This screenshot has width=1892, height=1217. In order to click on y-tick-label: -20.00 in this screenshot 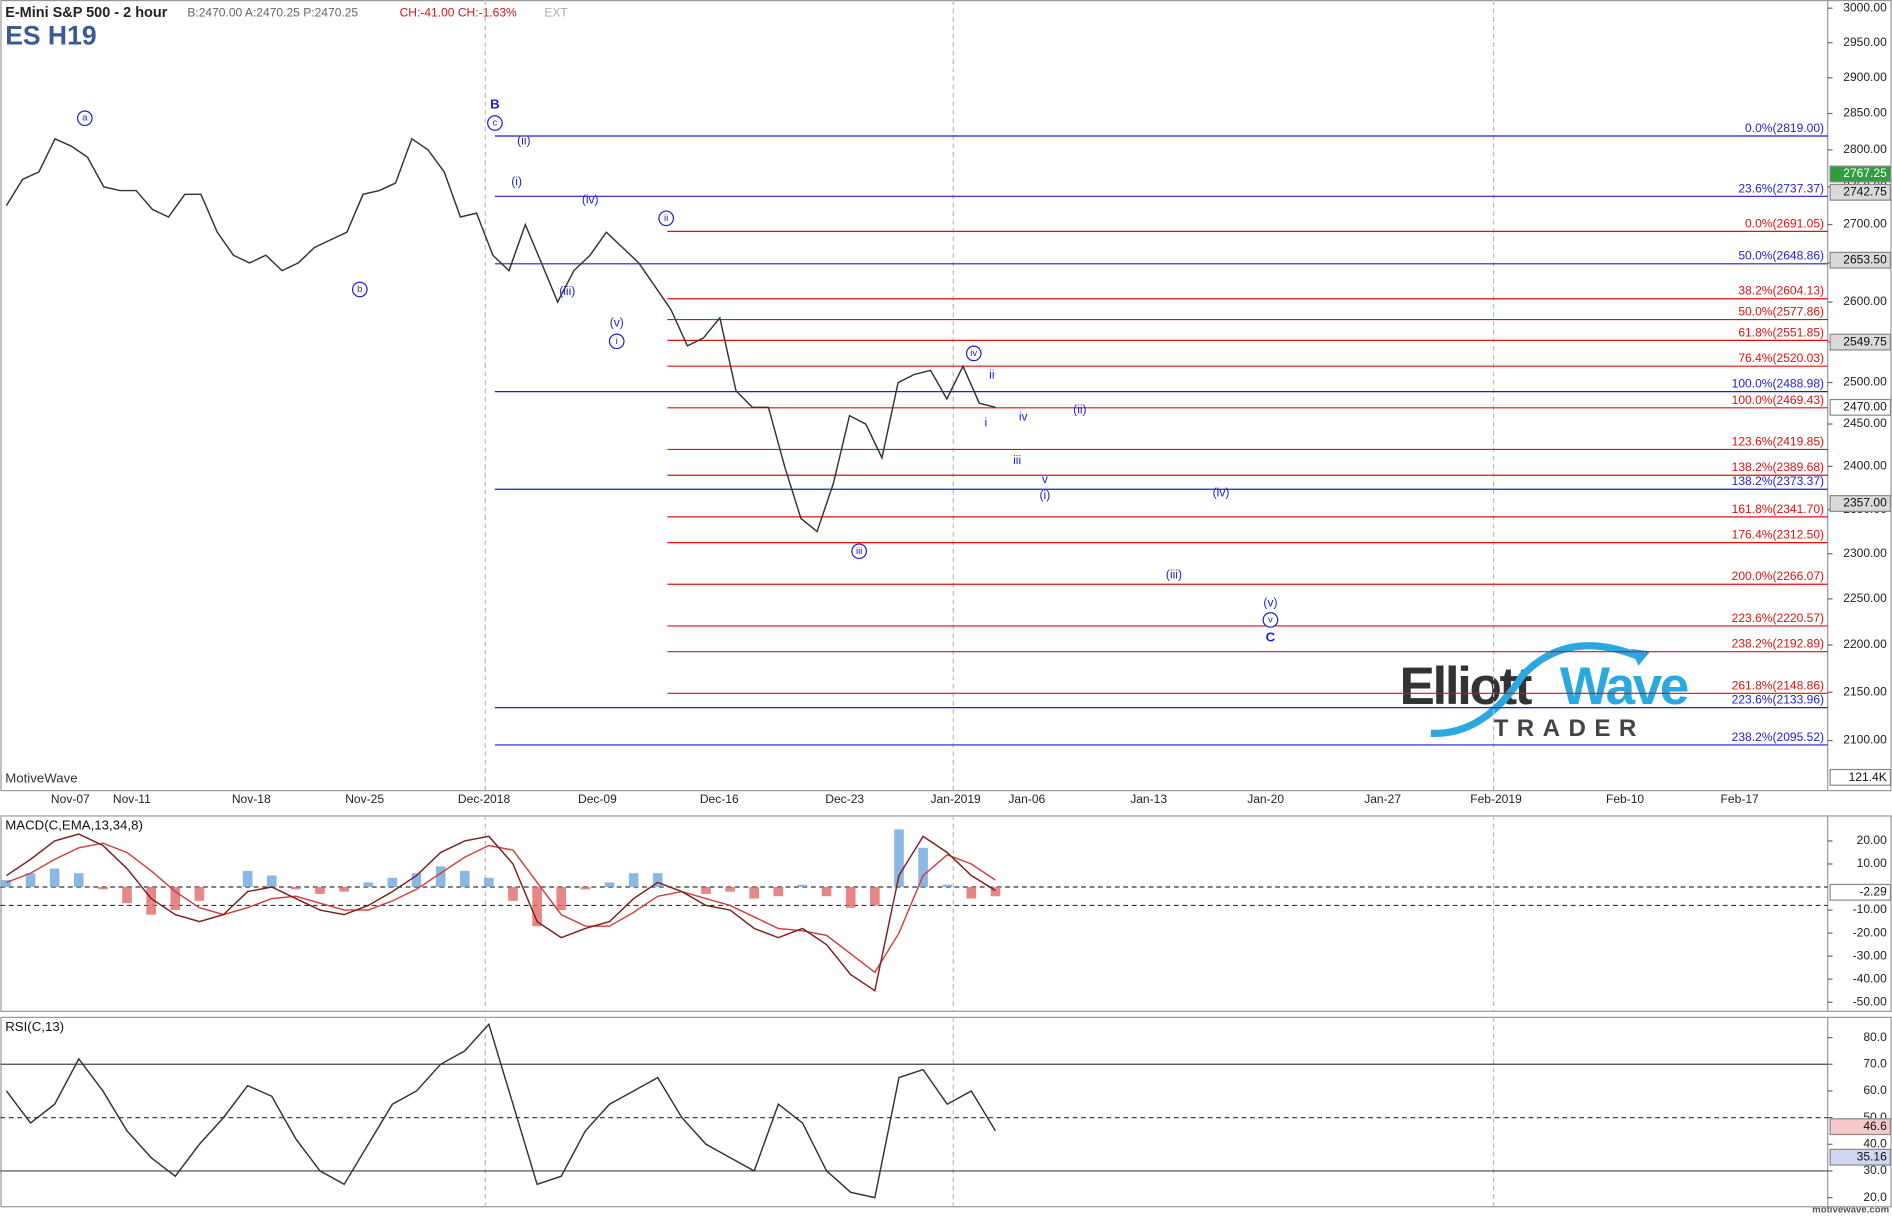, I will do `click(1870, 932)`.